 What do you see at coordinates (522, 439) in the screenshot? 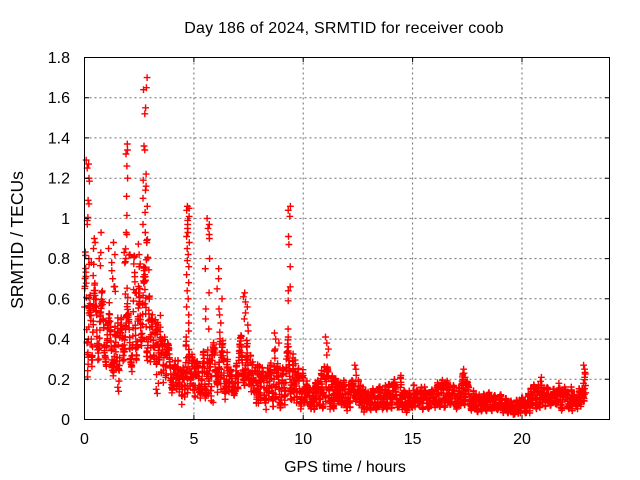
I see `svg-text: 20` at bounding box center [522, 439].